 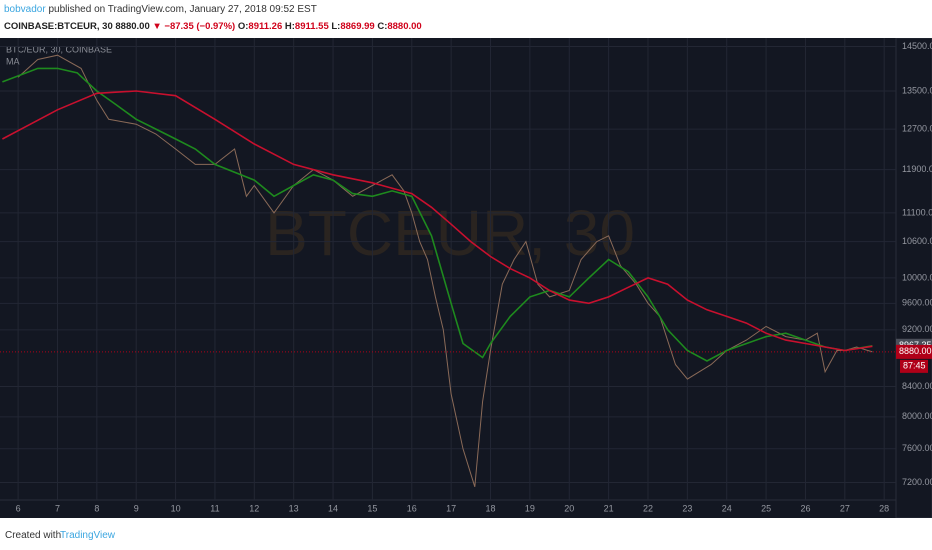 I want to click on x-tick-label: 6, so click(x=18, y=508).